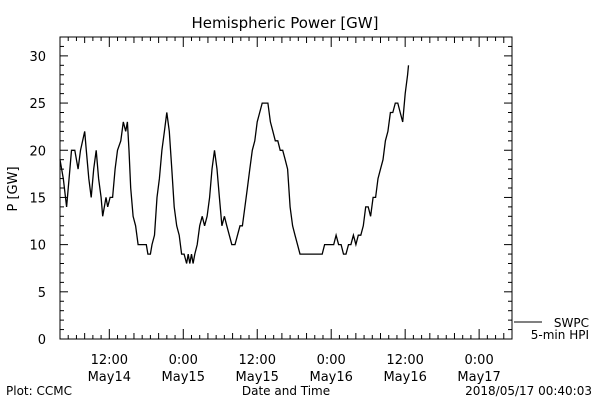  Describe the element at coordinates (478, 377) in the screenshot. I see `x-tick-date-label: May17` at that location.